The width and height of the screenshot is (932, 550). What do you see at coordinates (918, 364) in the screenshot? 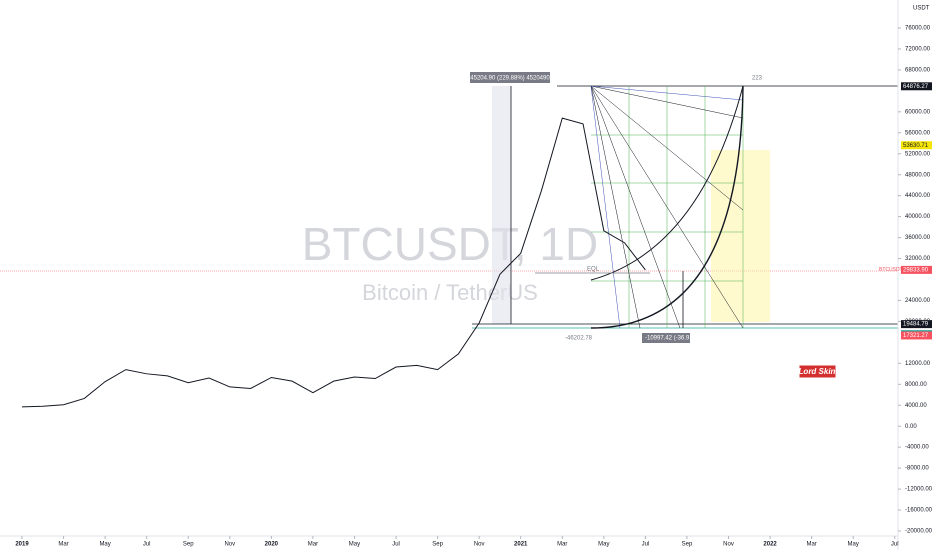
I see `y-tick-label: 12000.00` at bounding box center [918, 364].